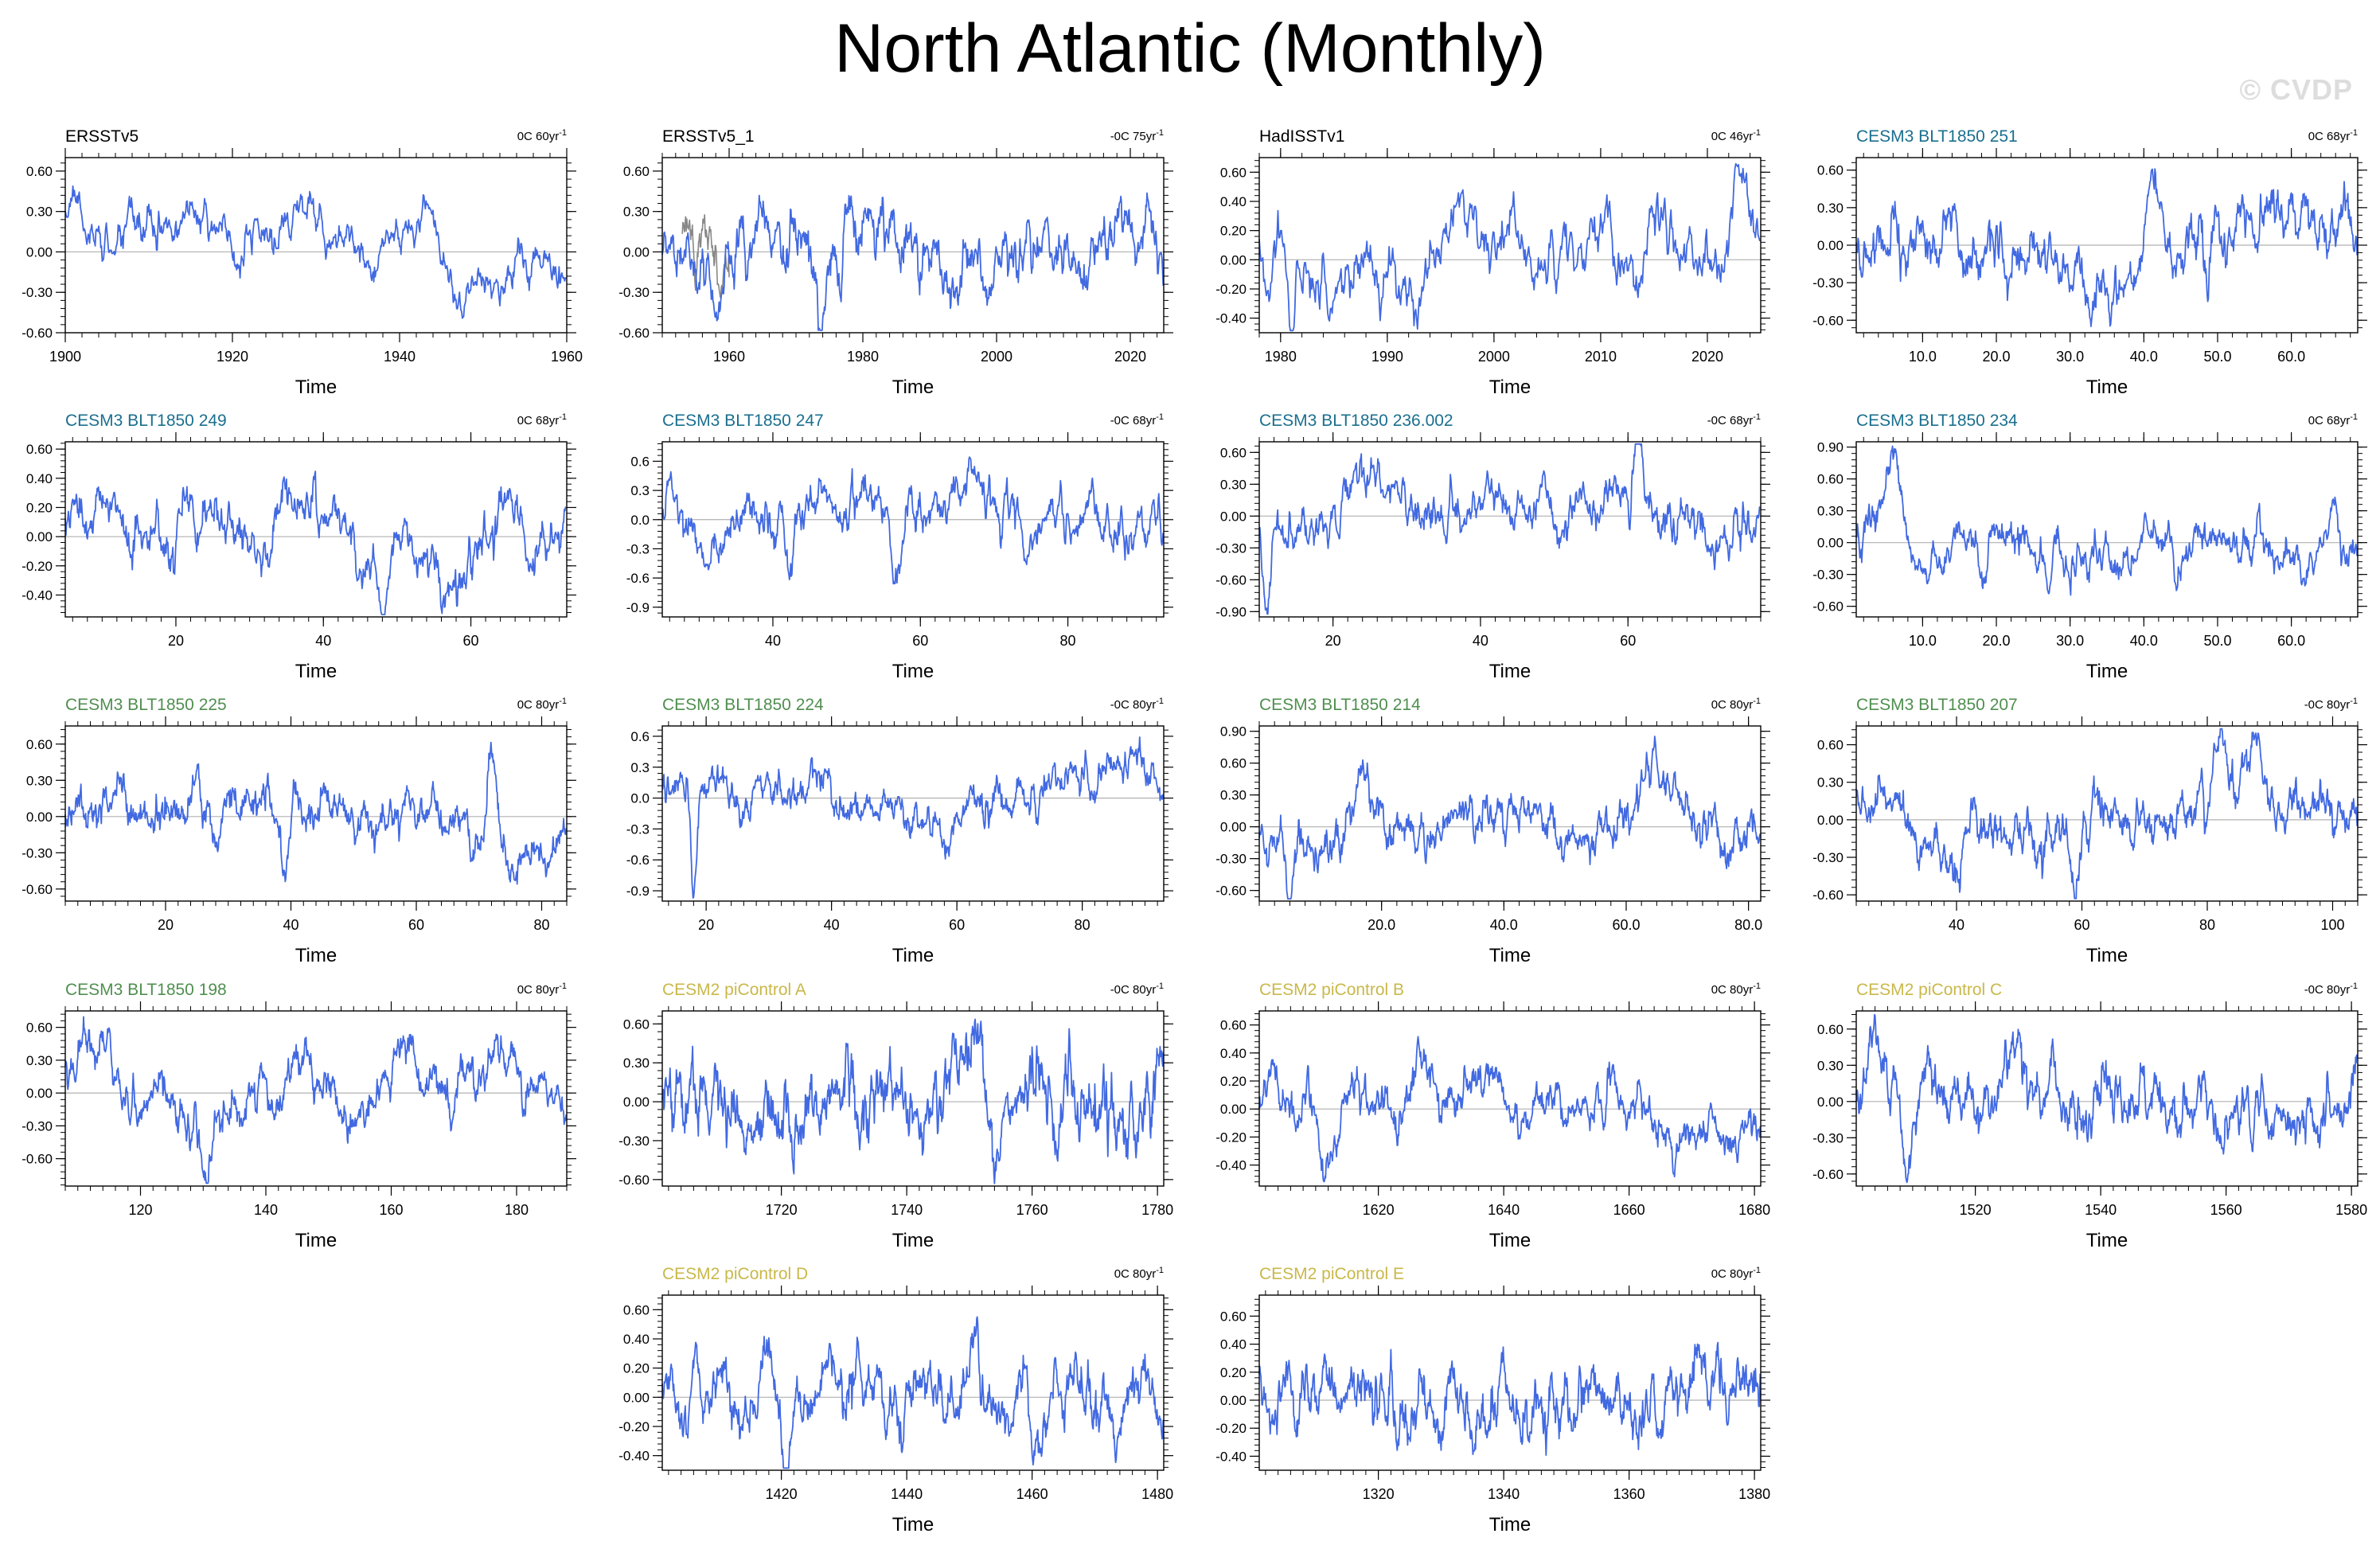 Image resolution: width=2380 pixels, height=1557 pixels. What do you see at coordinates (1083, 925) in the screenshot?
I see `x-tick-label: 80` at bounding box center [1083, 925].